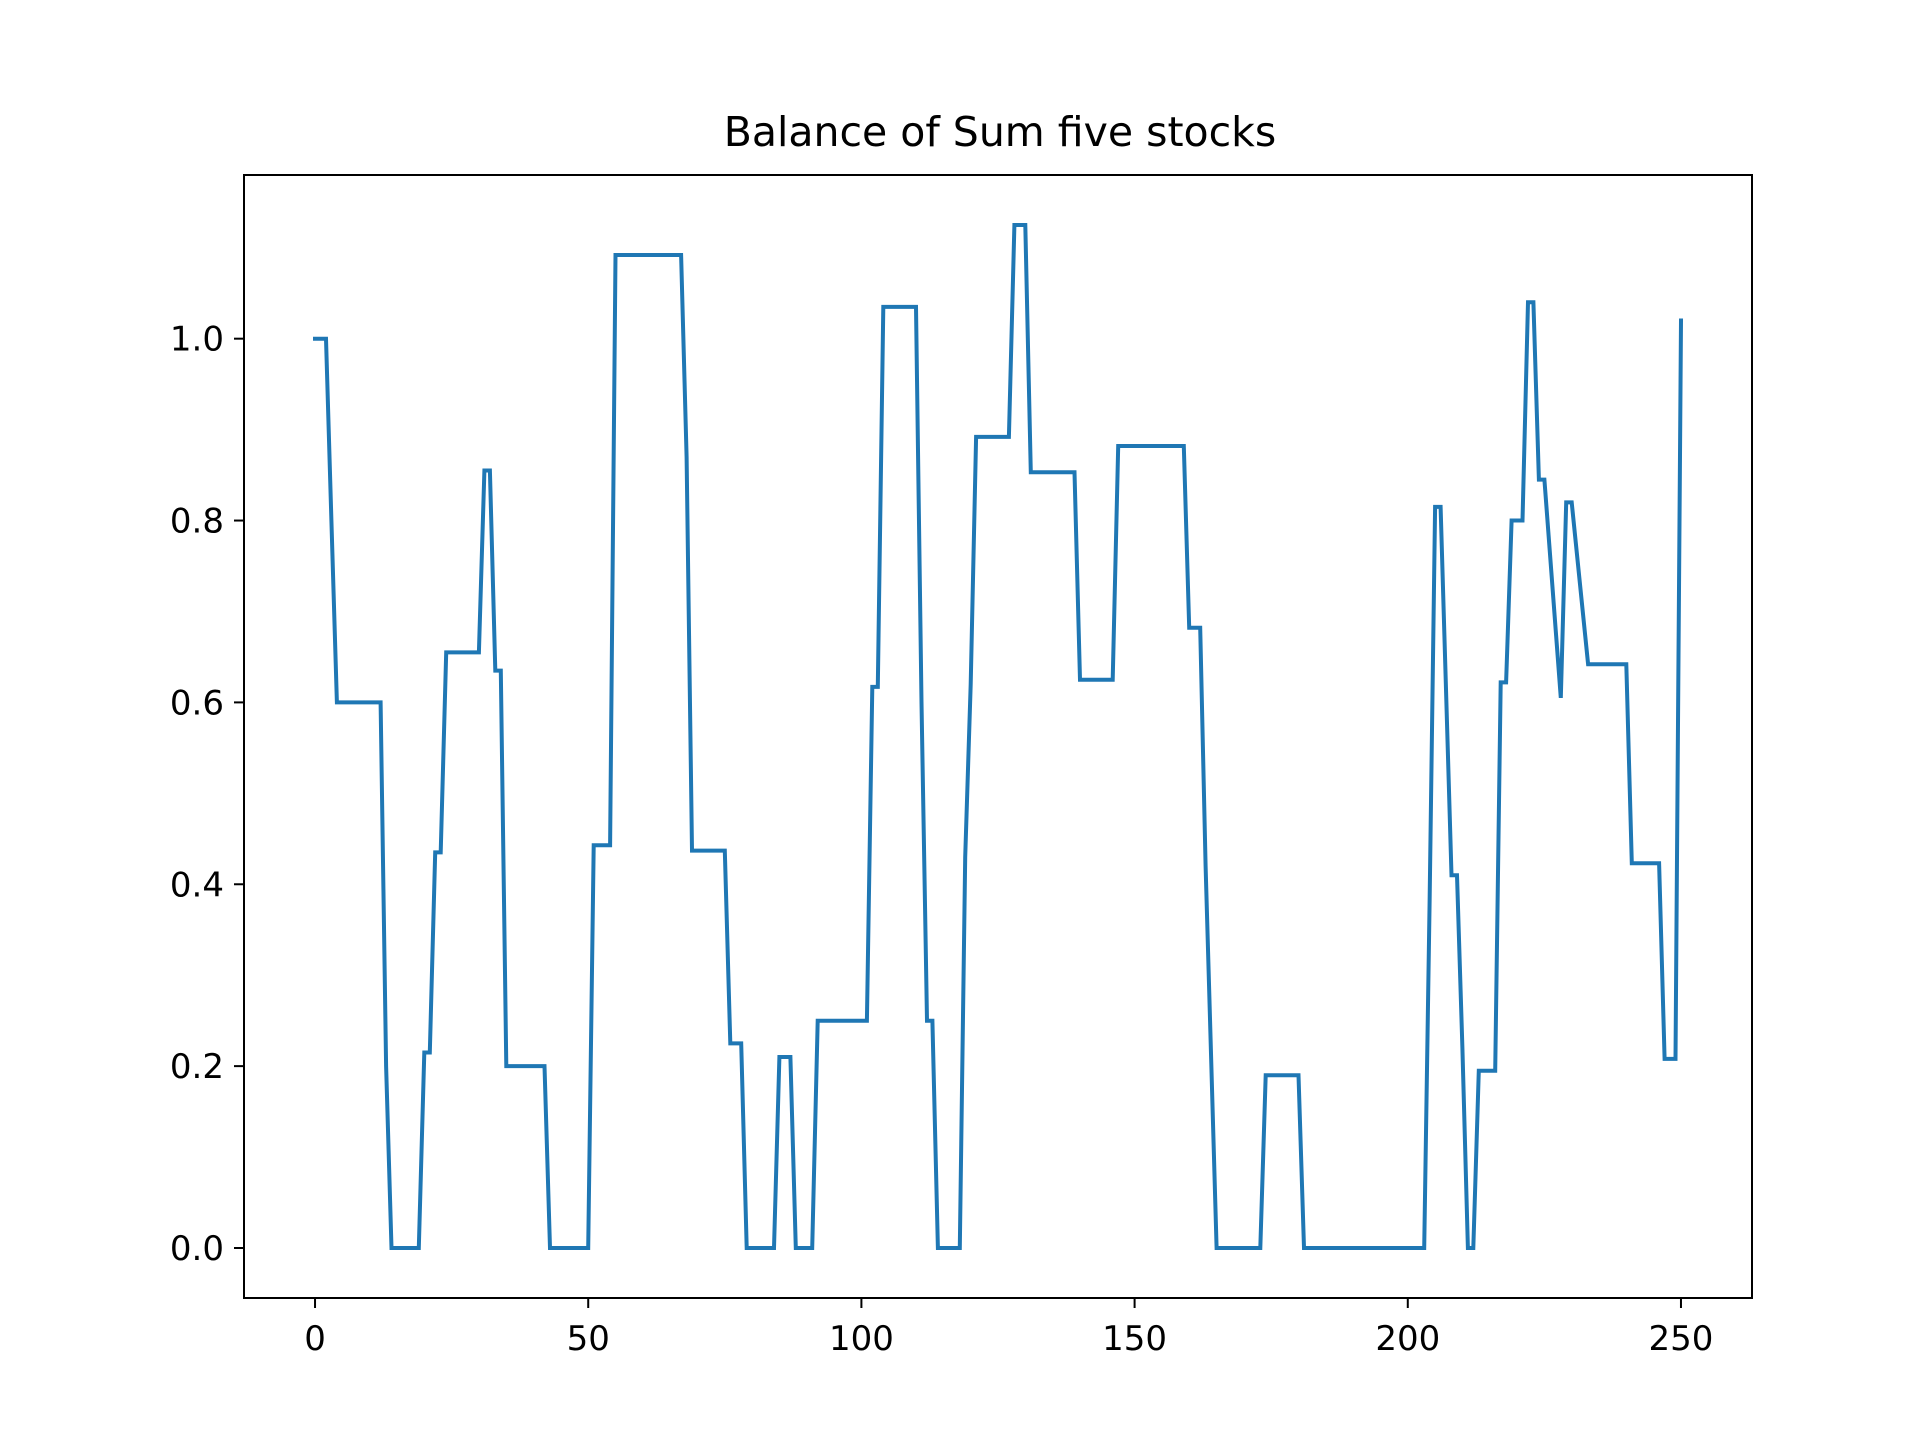 This screenshot has height=1444, width=1920. I want to click on y-tick-label: 0.2, so click(197, 1067).